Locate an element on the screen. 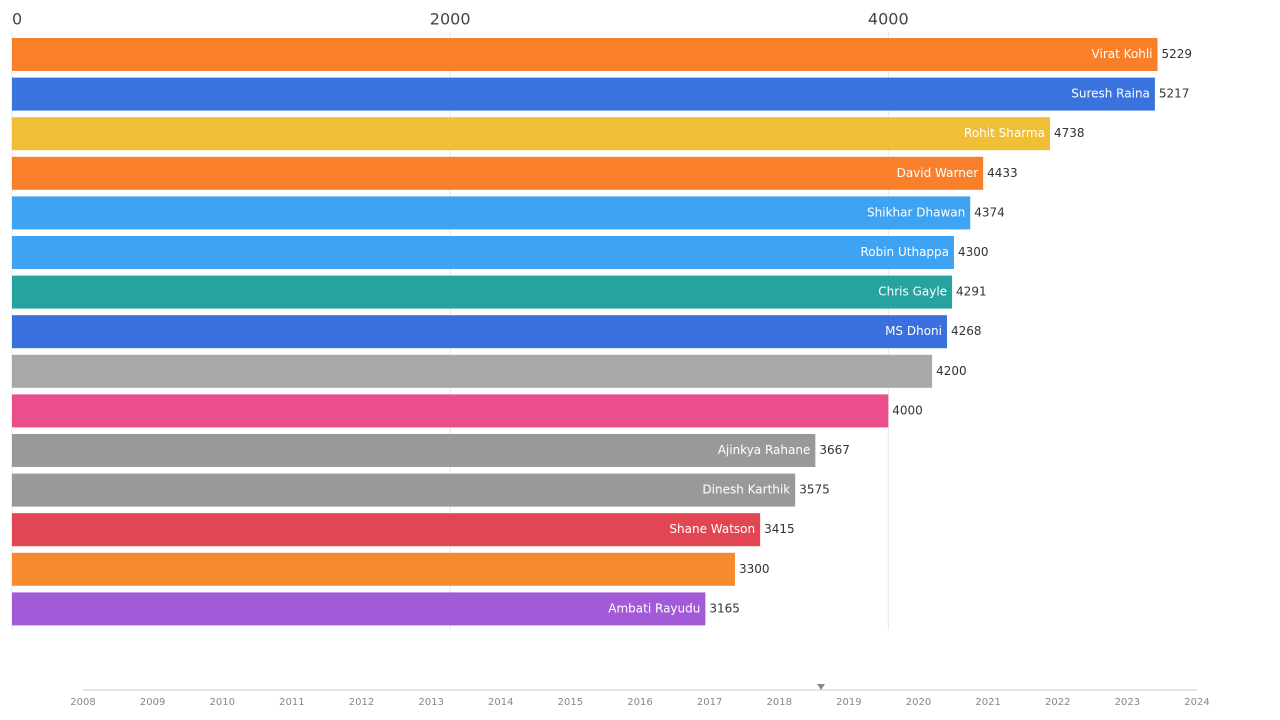  value-label: 4738 is located at coordinates (1069, 133).